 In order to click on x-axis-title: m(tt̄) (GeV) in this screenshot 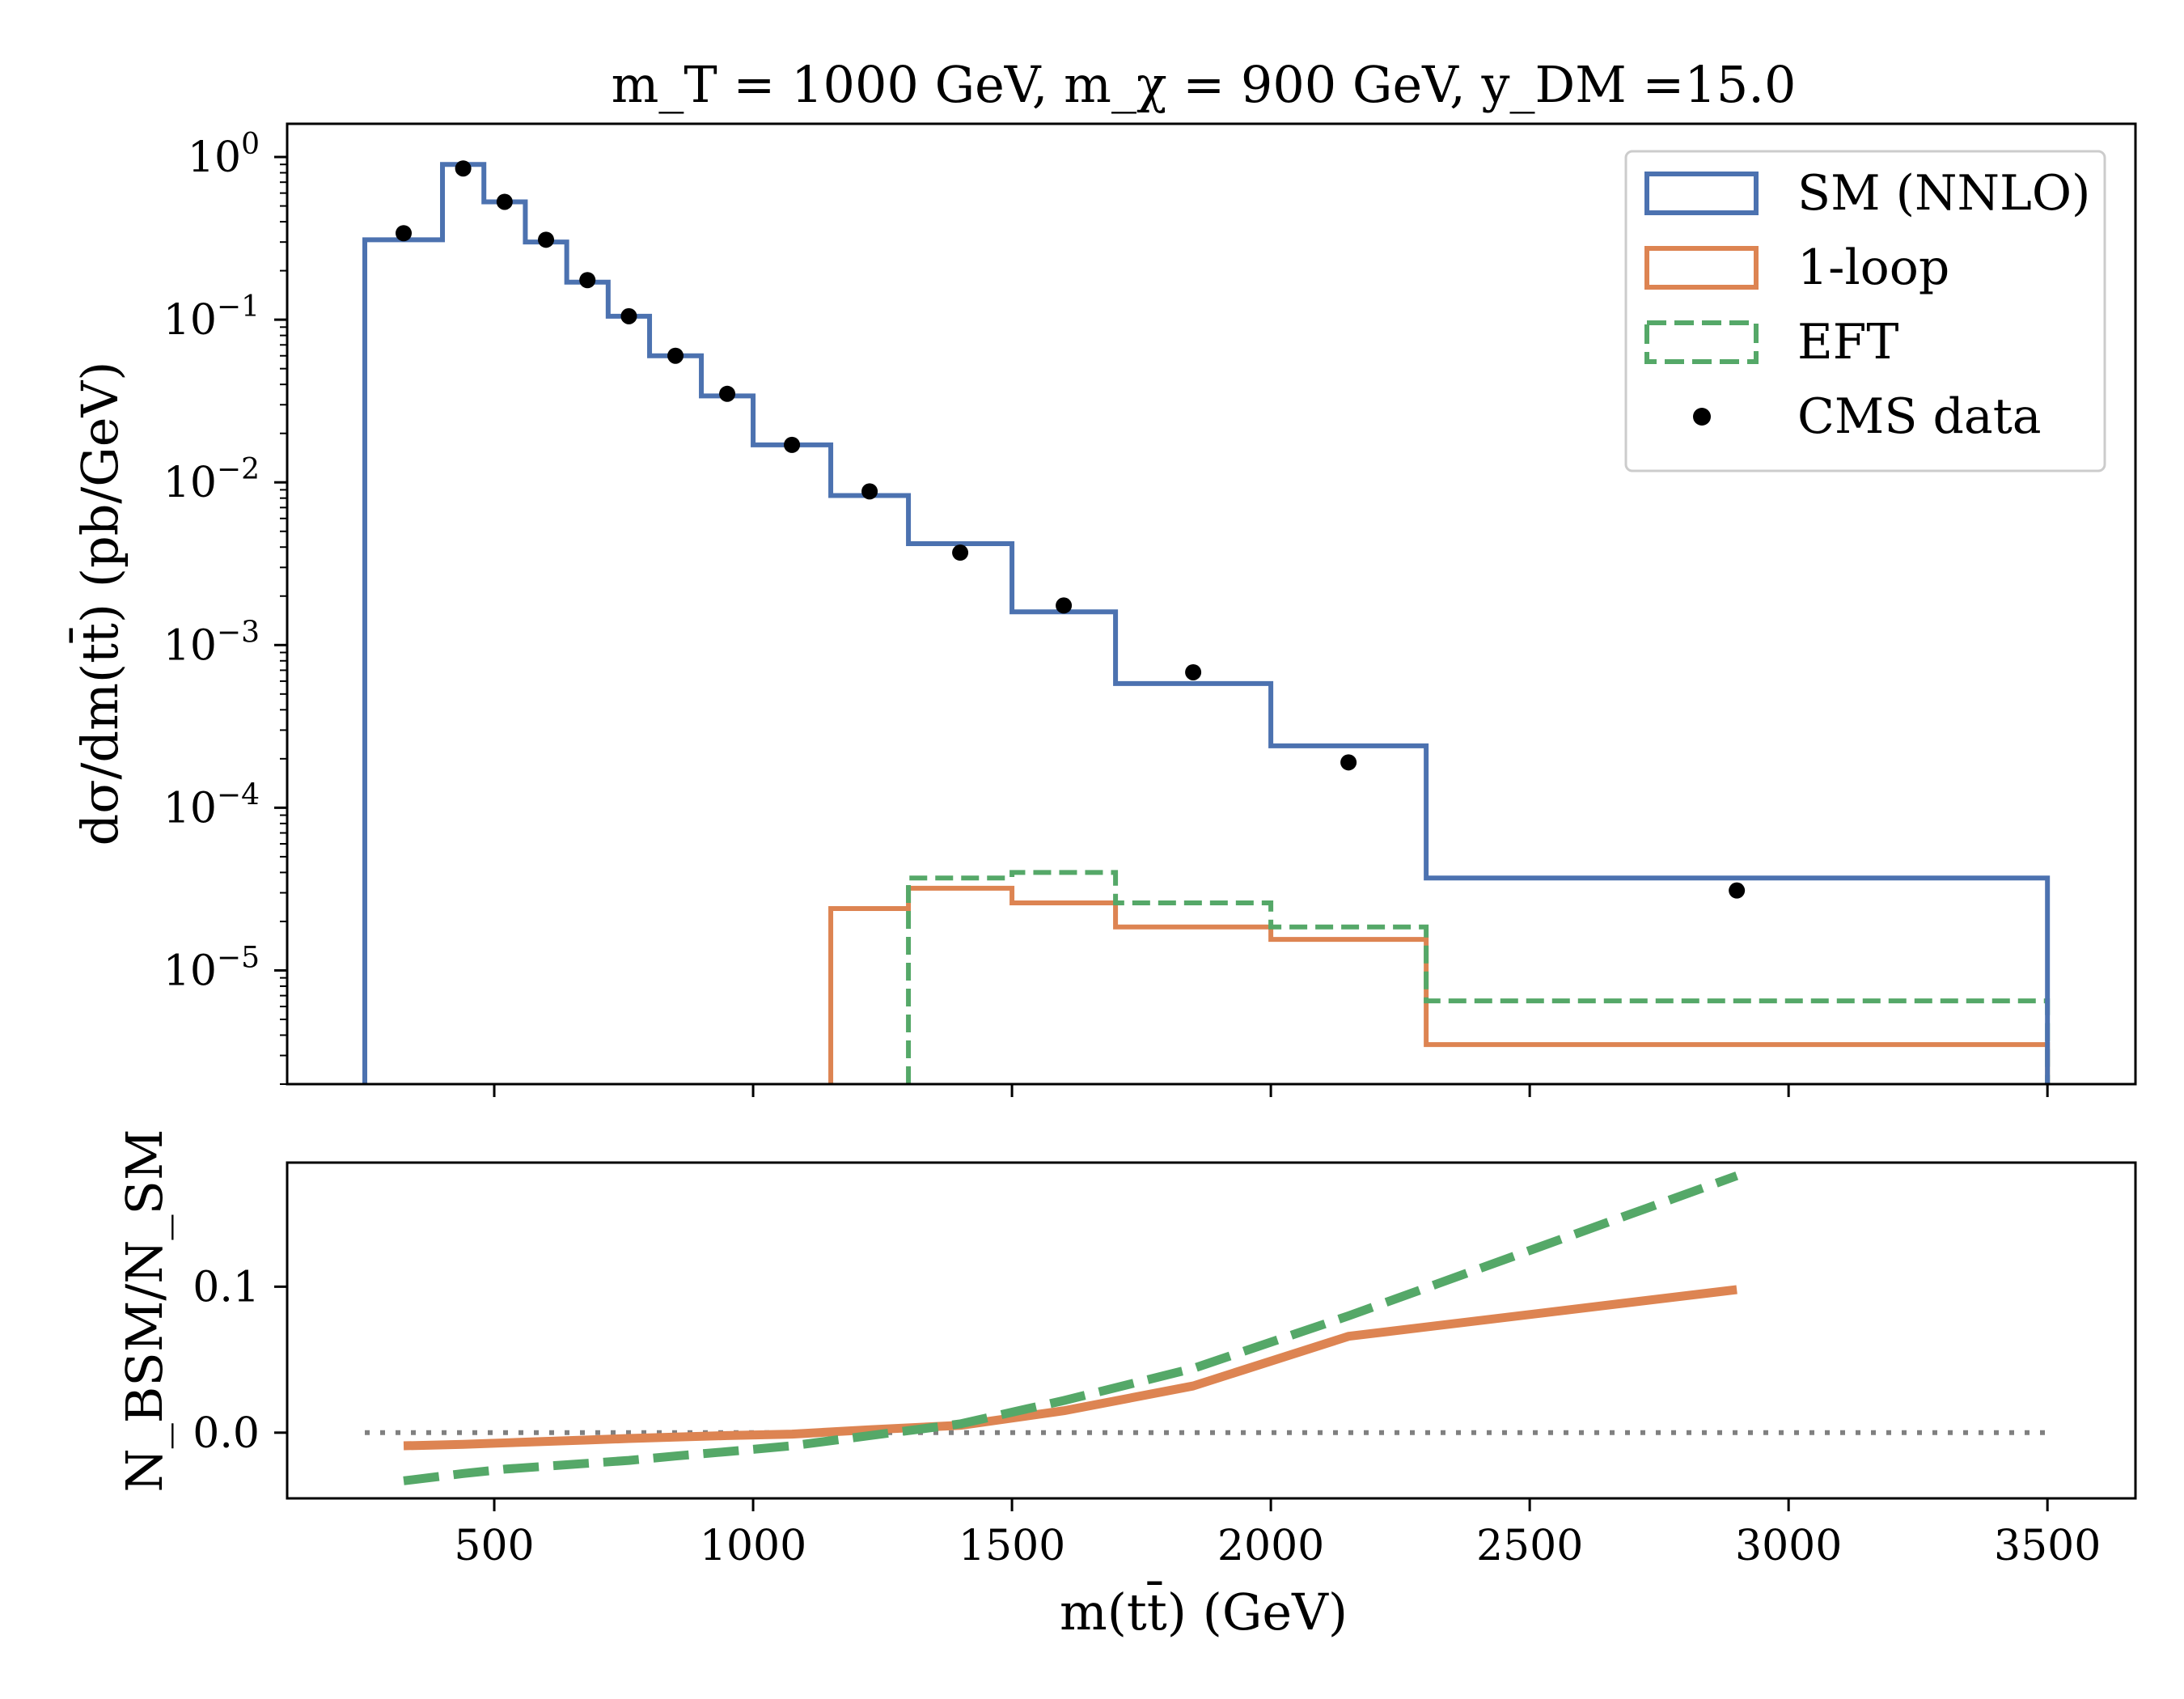, I will do `click(1204, 1611)`.